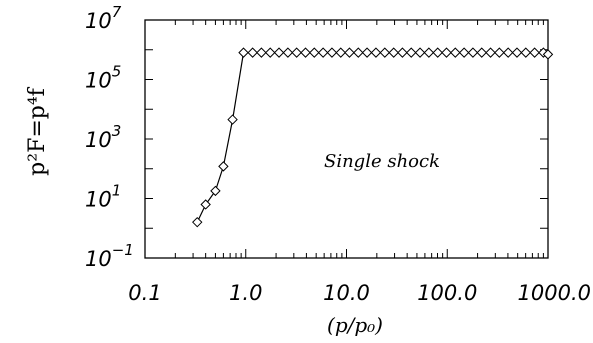 The width and height of the screenshot is (593, 343). I want to click on x-tick-label: 1.0, so click(245, 293).